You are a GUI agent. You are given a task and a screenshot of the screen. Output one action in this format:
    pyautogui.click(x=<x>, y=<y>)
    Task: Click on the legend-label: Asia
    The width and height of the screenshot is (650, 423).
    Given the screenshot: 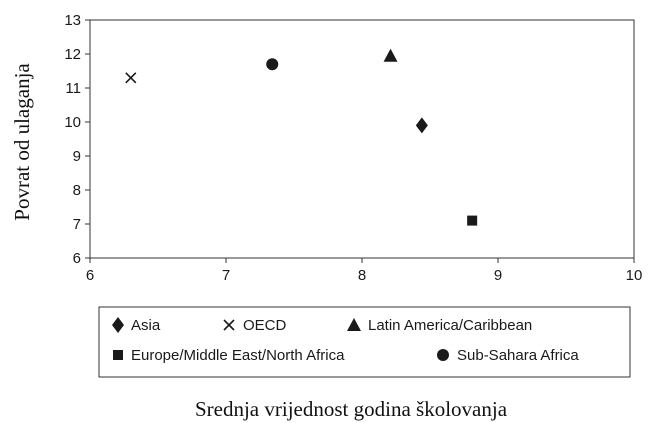 What is the action you would take?
    pyautogui.click(x=146, y=325)
    